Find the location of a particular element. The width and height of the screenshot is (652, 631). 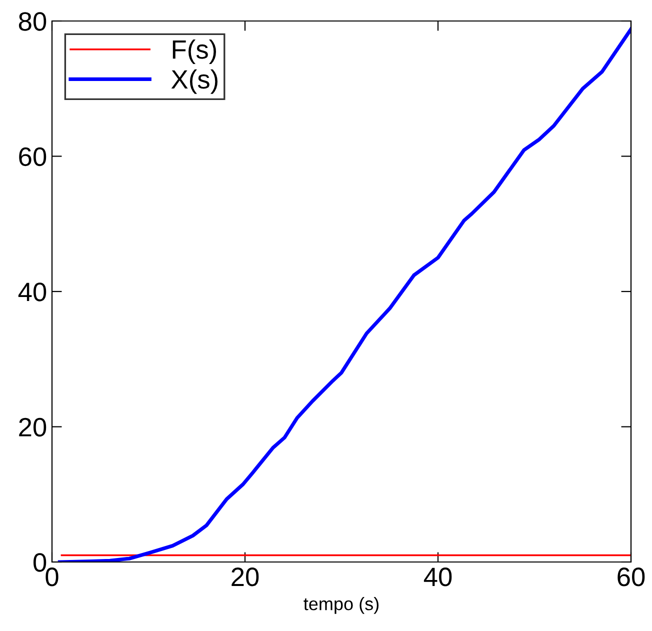

y-tick-label: 60 is located at coordinates (32, 156).